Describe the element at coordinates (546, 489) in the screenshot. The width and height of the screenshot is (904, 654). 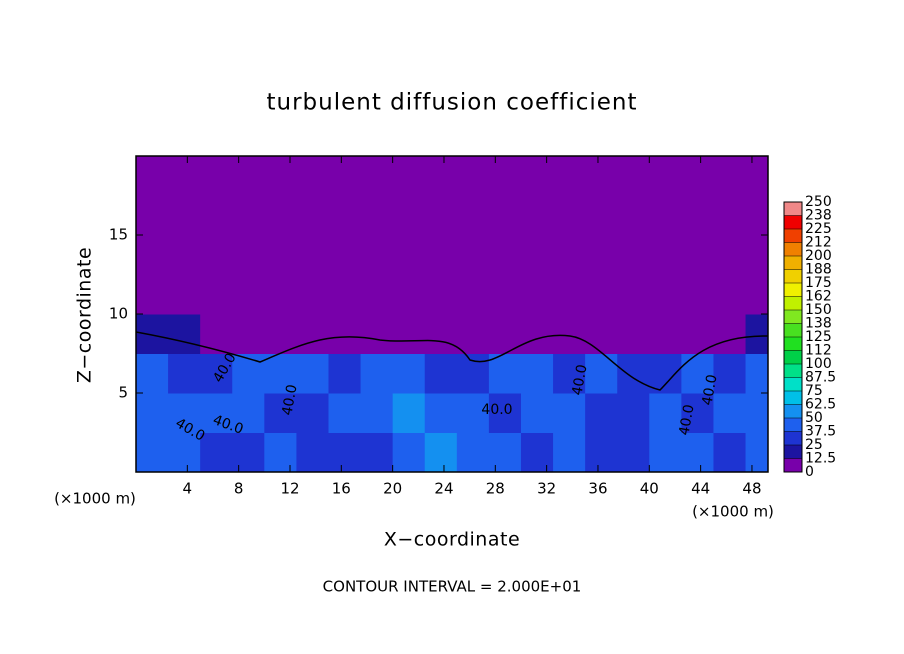
I see `x-tick-label: 32` at that location.